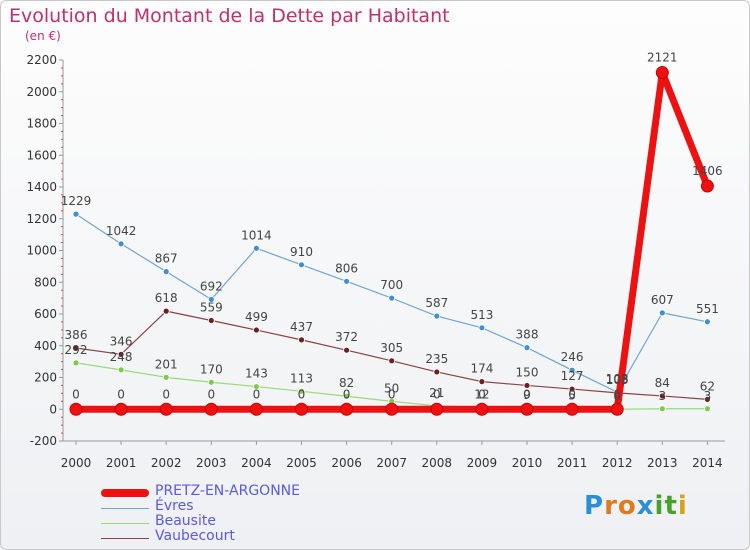 Image resolution: width=750 pixels, height=550 pixels. Describe the element at coordinates (346, 268) in the screenshot. I see `data-label: 806` at that location.